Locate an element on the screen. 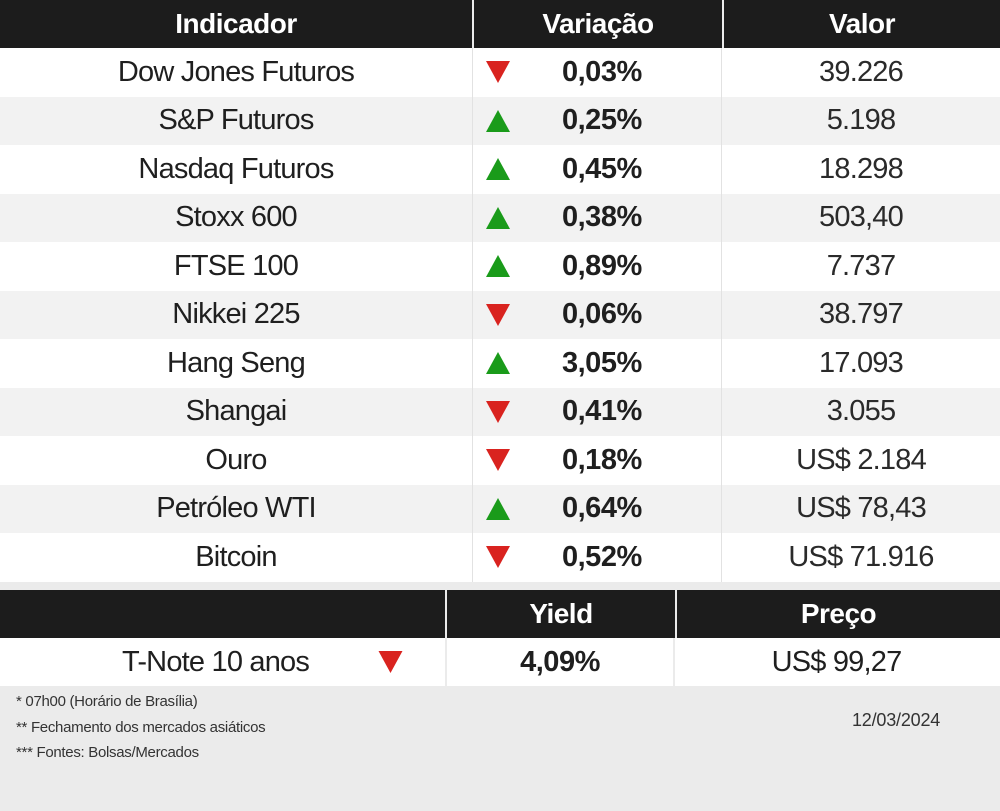  indicator-name: Bitcoin is located at coordinates (236, 556).